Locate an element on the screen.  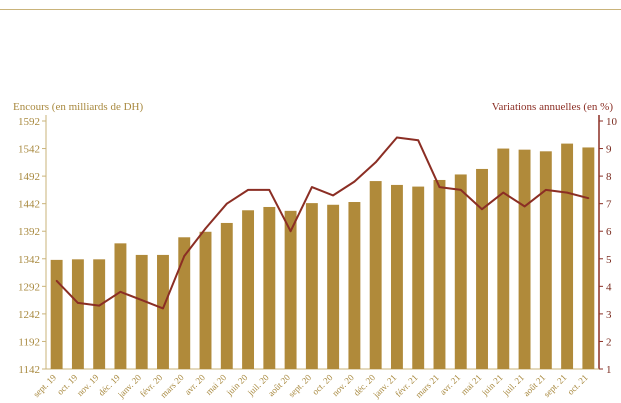
x-tick-label: avr. 20 is located at coordinates (195, 384).